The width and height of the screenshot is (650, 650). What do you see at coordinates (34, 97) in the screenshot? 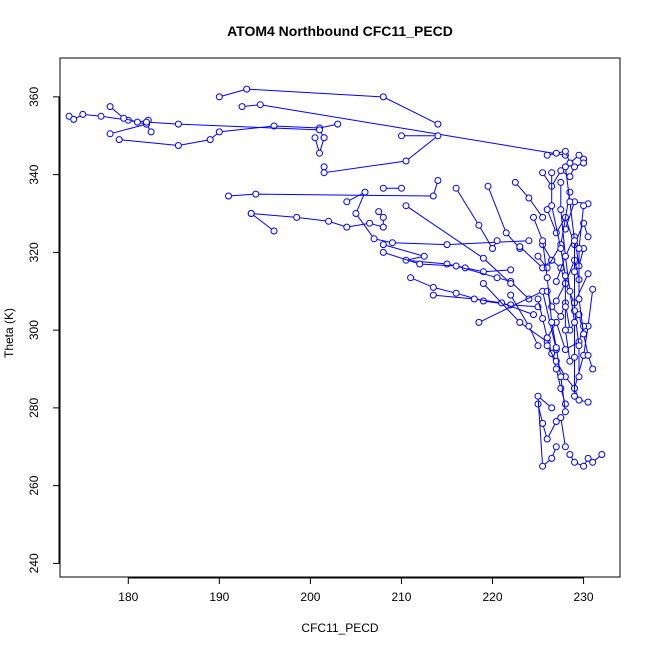
I see `y-tick-label: 360` at bounding box center [34, 97].